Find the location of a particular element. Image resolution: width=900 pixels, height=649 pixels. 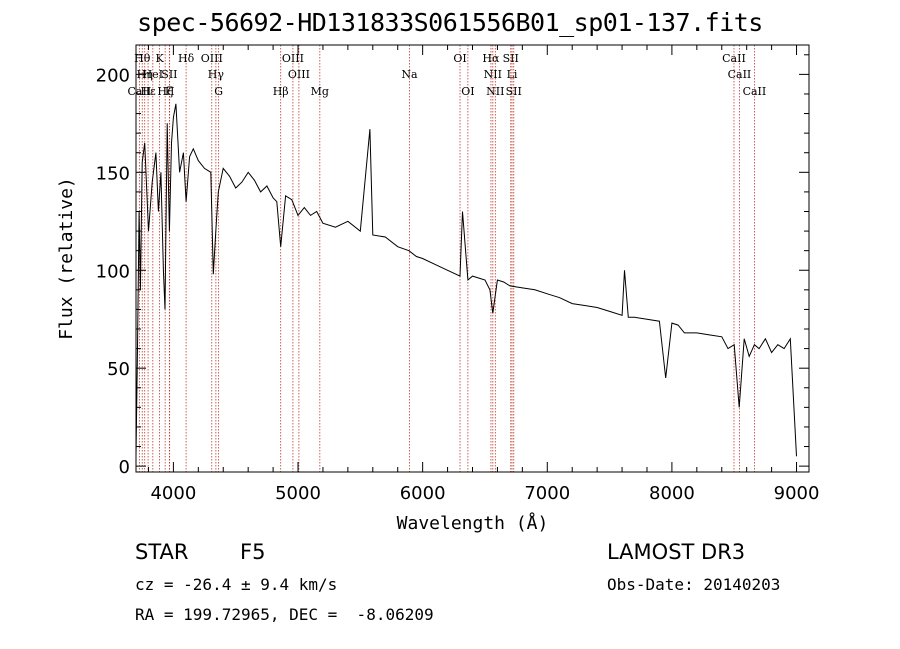

y-tick-label: 150 is located at coordinates (113, 173).